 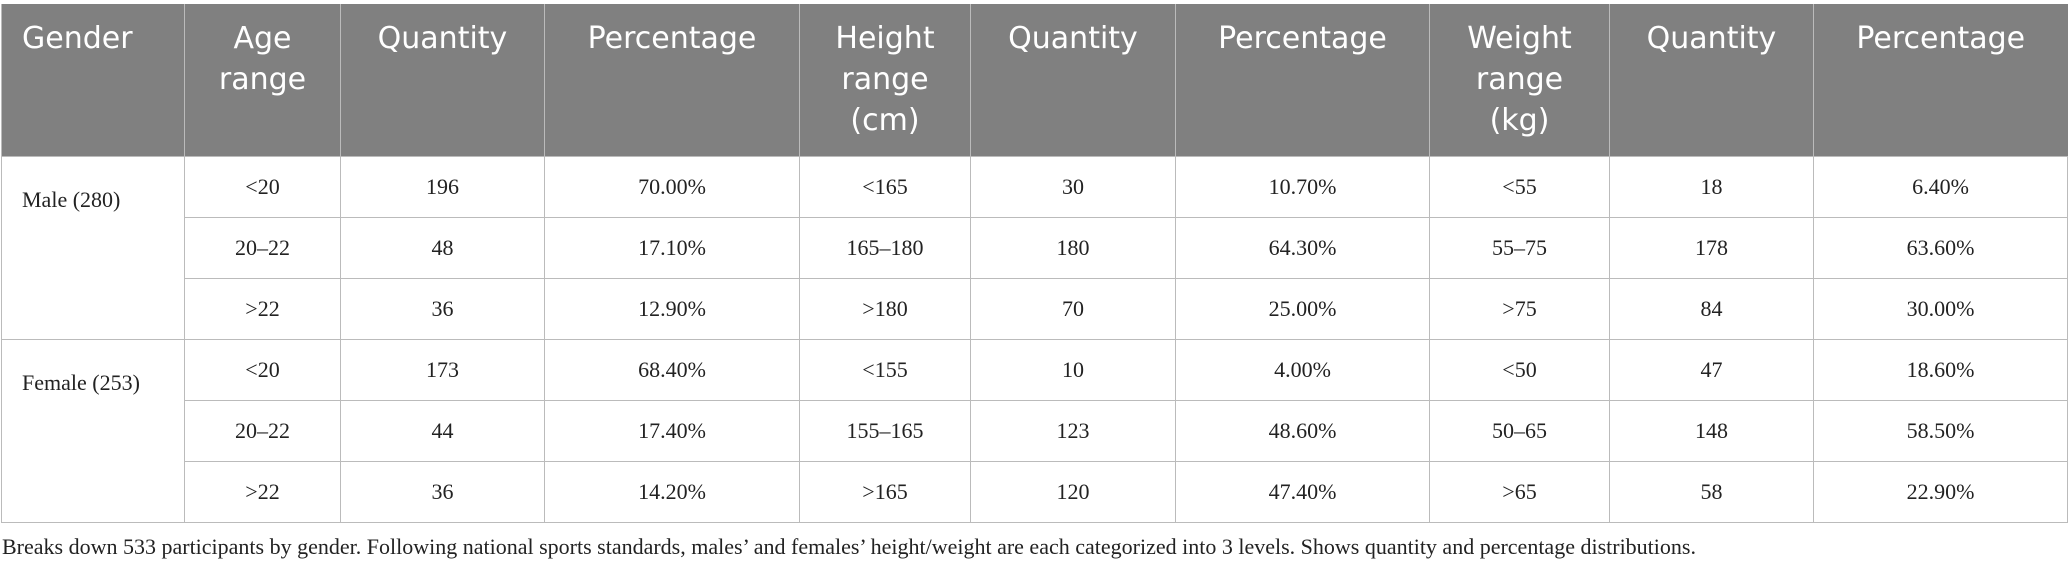 What do you see at coordinates (1940, 369) in the screenshot?
I see `table-cell: 18.60%` at bounding box center [1940, 369].